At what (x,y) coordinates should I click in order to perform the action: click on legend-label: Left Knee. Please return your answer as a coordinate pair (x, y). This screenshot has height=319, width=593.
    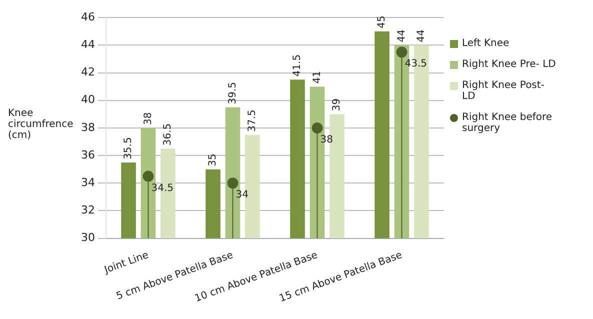
    Looking at the image, I should click on (486, 43).